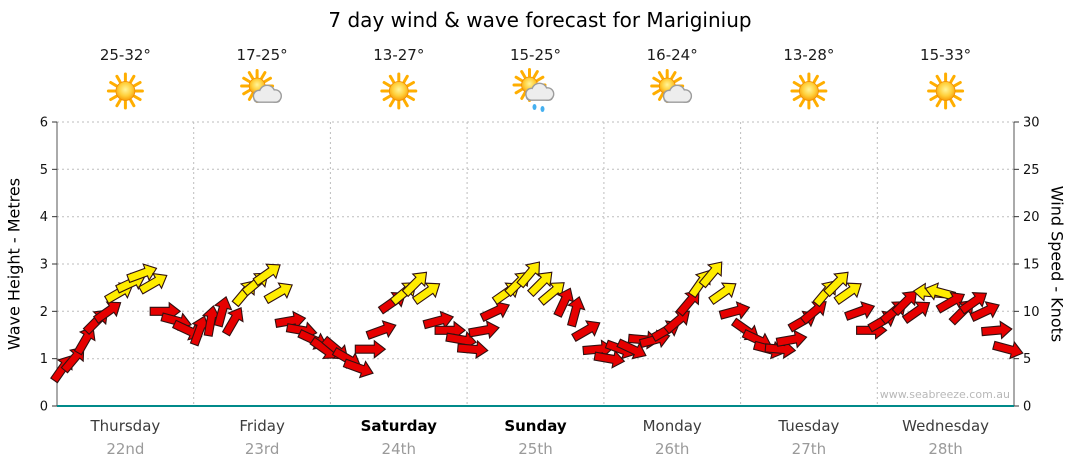  Describe the element at coordinates (808, 426) in the screenshot. I see `day-name-label: Tuesday` at that location.